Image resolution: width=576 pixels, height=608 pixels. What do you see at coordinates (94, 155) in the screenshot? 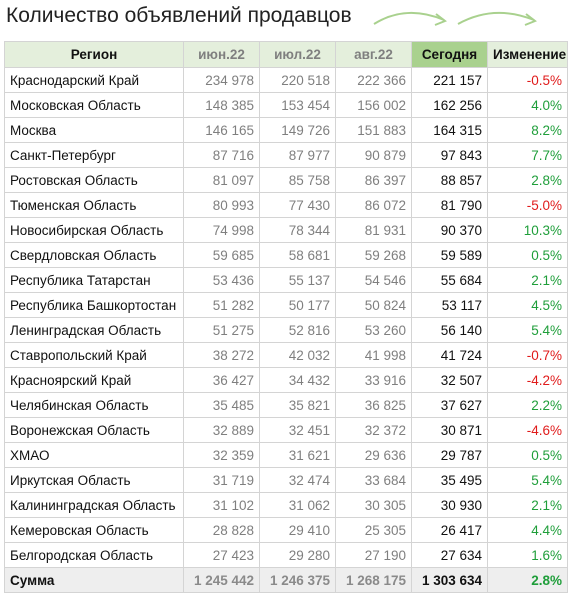
I see `region-cell: Санкт-Петербург` at bounding box center [94, 155].